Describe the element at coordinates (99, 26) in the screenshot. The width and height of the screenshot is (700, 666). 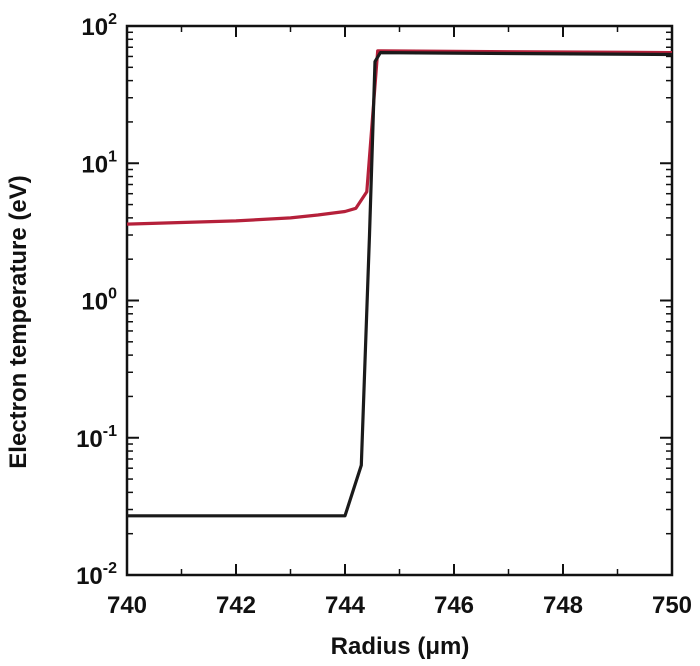
I see `y-tick-label: 10²` at that location.